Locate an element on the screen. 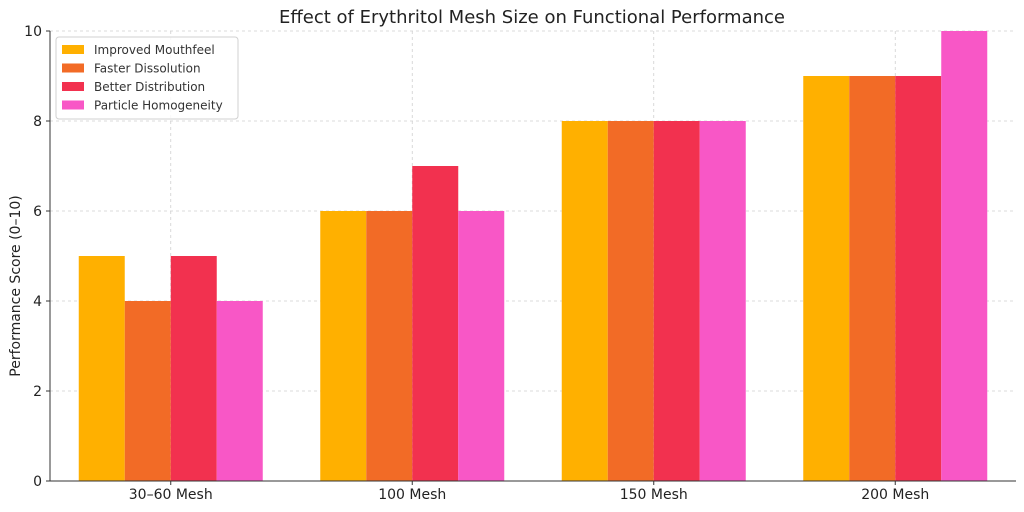 The image size is (1024, 512). x-tick-label: 150 Mesh is located at coordinates (654, 495).